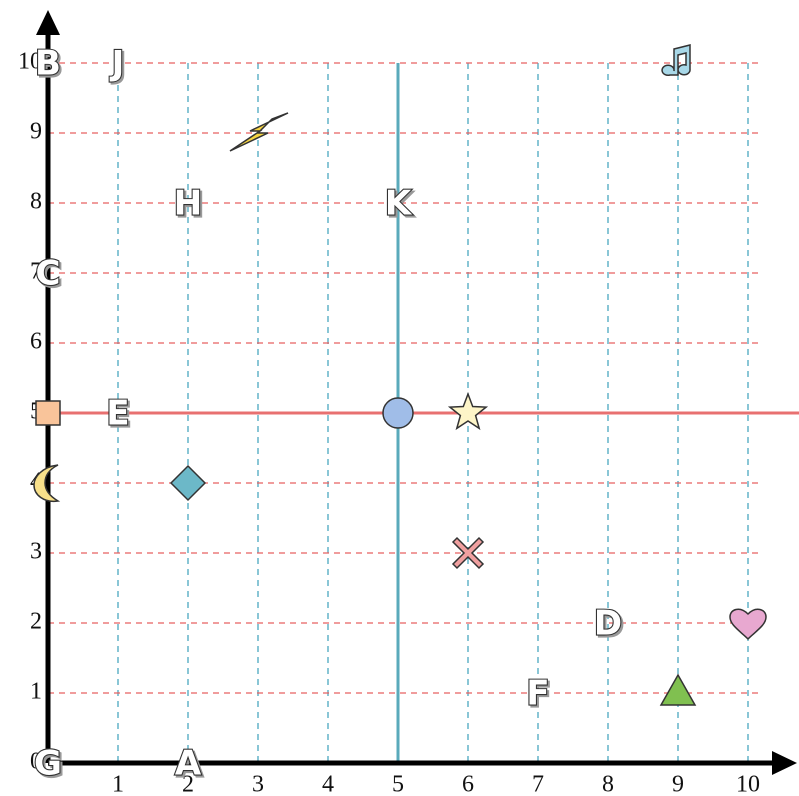 The height and width of the screenshot is (796, 799). Describe the element at coordinates (608, 624) in the screenshot. I see `letter-label: D` at that location.